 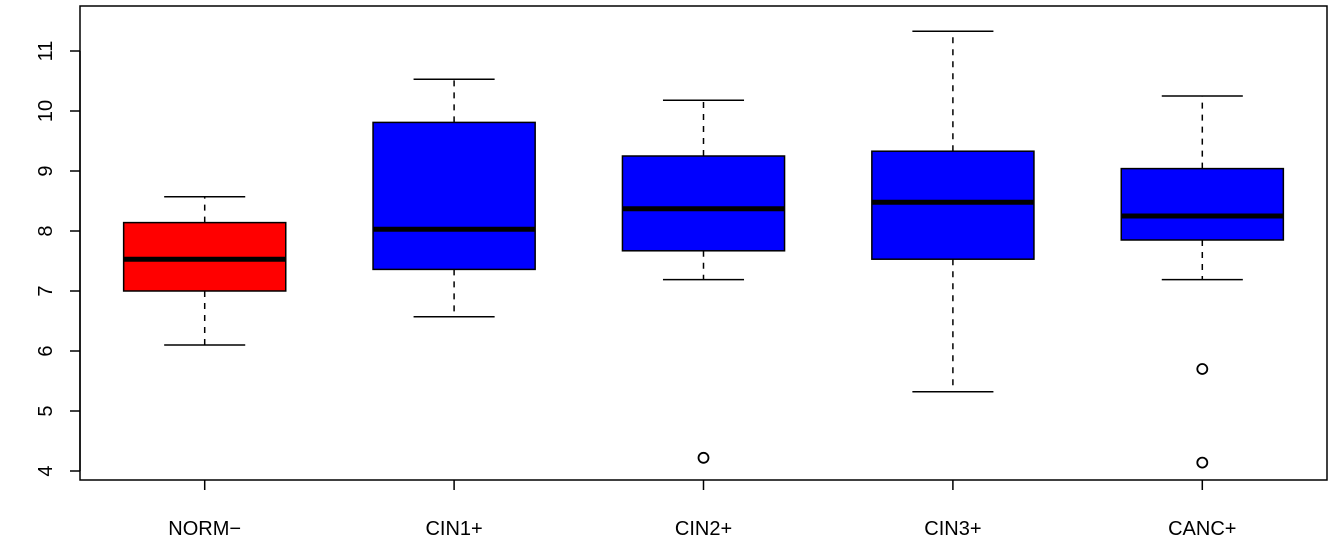 I want to click on y-tick-label: 9, so click(x=46, y=170).